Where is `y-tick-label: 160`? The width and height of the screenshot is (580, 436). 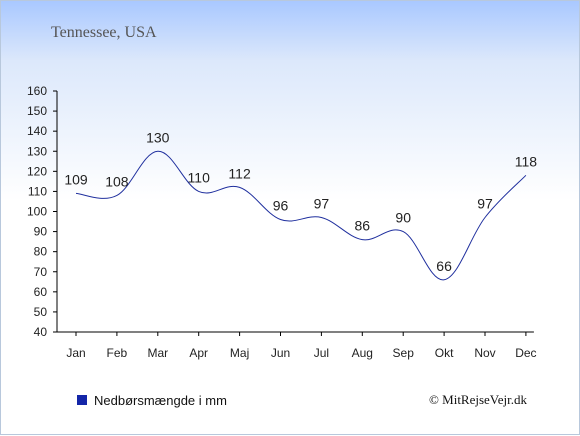
y-tick-label: 160 is located at coordinates (37, 91).